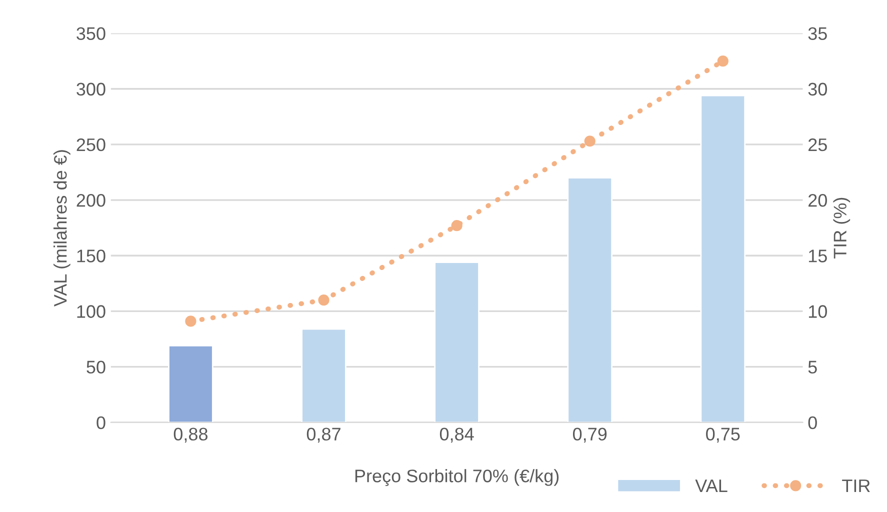 The width and height of the screenshot is (887, 512). What do you see at coordinates (817, 256) in the screenshot?
I see `y2-tick-label: 15` at bounding box center [817, 256].